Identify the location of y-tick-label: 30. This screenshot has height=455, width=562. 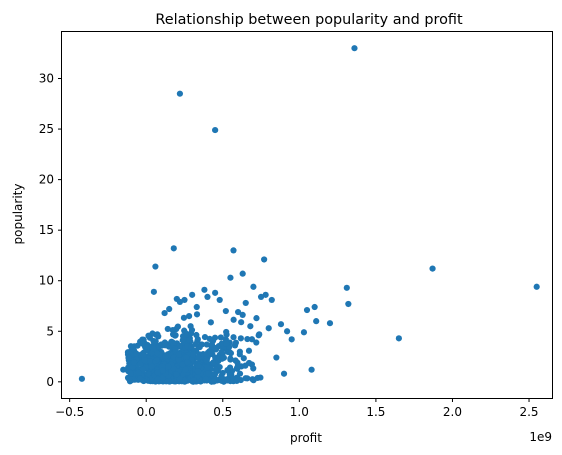
(46, 79).